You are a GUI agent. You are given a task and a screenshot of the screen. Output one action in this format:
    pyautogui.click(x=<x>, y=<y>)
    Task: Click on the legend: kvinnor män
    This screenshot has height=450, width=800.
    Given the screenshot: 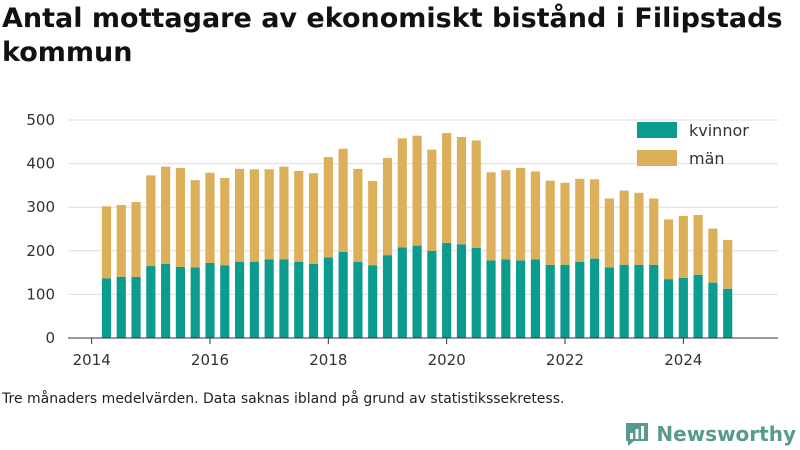 What is the action you would take?
    pyautogui.click(x=693, y=144)
    